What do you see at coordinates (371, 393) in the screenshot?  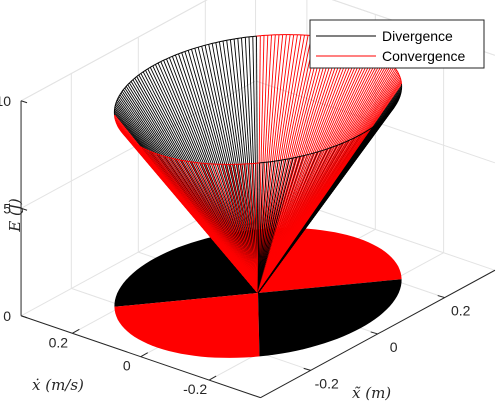 I see `x-axis-label: x̃ (m)` at bounding box center [371, 393].